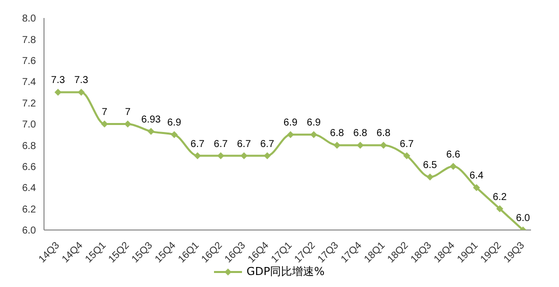 The height and width of the screenshot is (287, 559). What do you see at coordinates (285, 271) in the screenshot?
I see `legend-label: GDP同比增速%` at bounding box center [285, 271].